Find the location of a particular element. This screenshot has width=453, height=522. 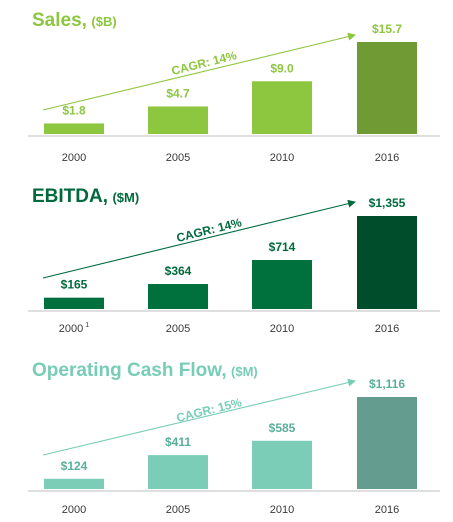

value-label: $1.8 is located at coordinates (74, 110).